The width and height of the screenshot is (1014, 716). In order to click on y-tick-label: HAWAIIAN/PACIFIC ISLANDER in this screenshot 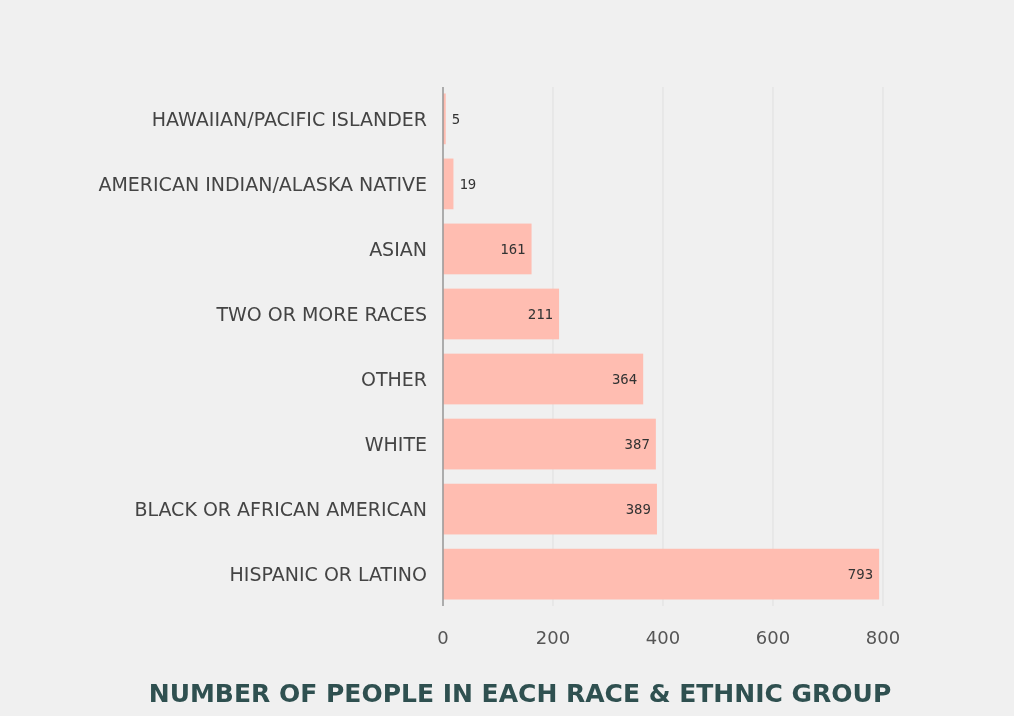, I will do `click(289, 118)`.